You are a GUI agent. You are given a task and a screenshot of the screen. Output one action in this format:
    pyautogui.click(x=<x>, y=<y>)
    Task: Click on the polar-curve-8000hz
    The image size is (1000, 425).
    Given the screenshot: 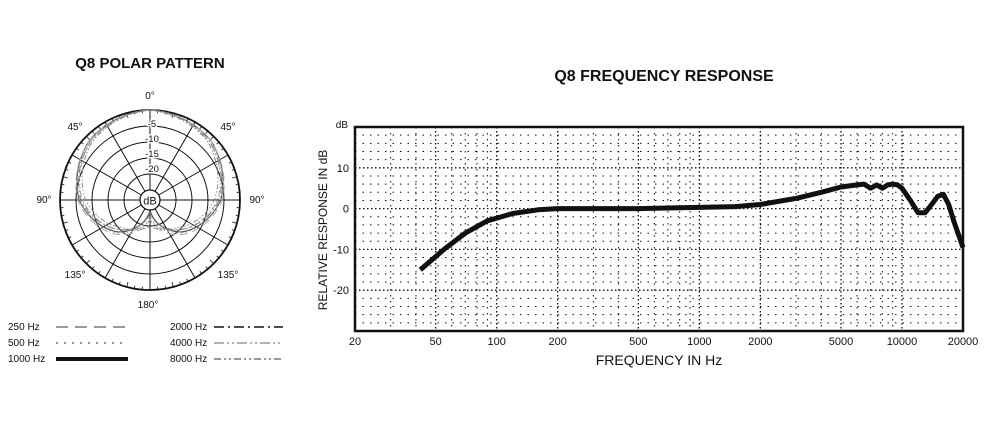 What is the action you would take?
    pyautogui.click(x=150, y=170)
    